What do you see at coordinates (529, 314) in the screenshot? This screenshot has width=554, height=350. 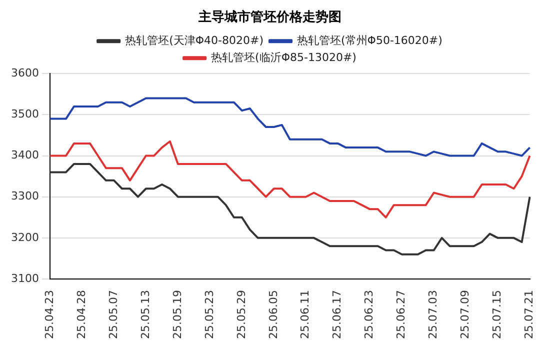 I see `x-tick-label: 25.07.21` at bounding box center [529, 314].